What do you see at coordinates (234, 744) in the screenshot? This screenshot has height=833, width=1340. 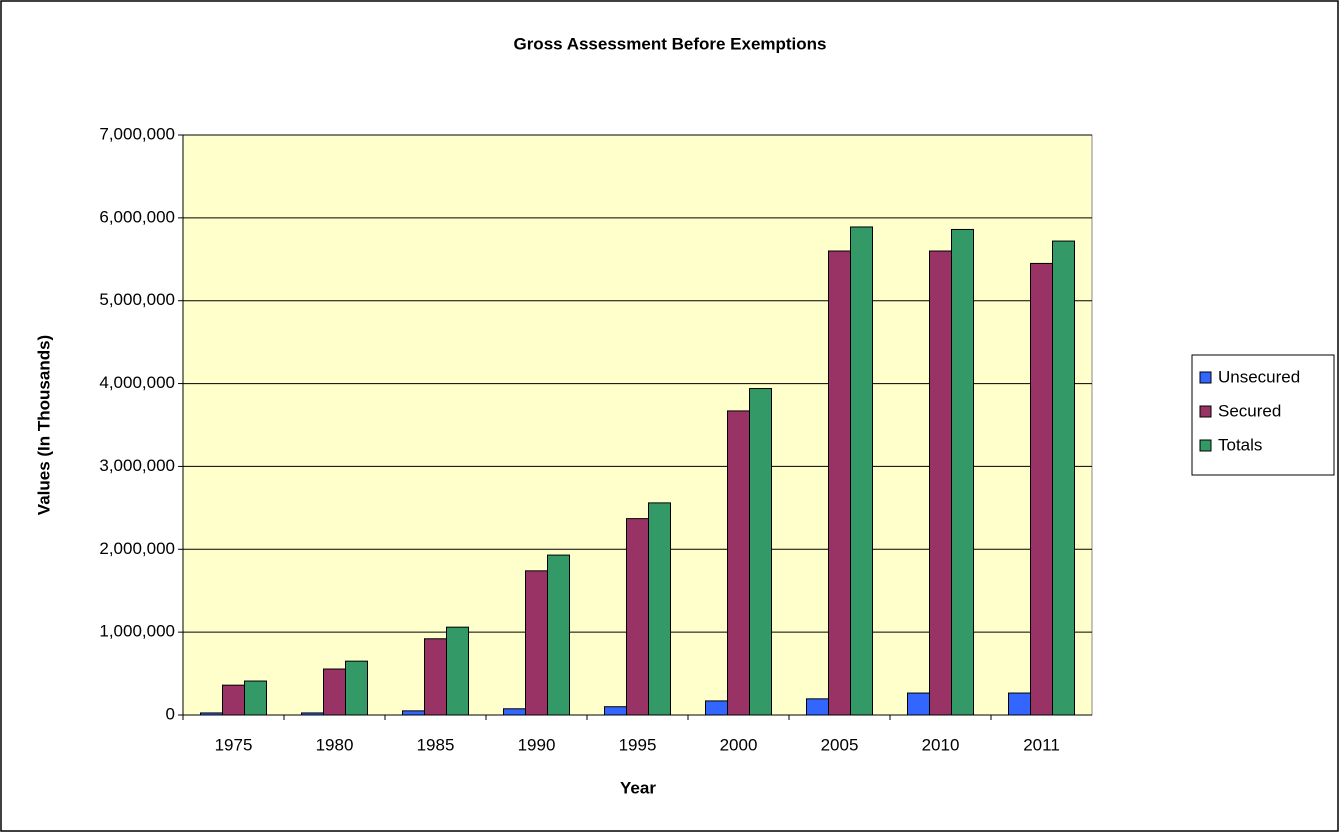 I see `x-tick-label: 1975` at bounding box center [234, 744].